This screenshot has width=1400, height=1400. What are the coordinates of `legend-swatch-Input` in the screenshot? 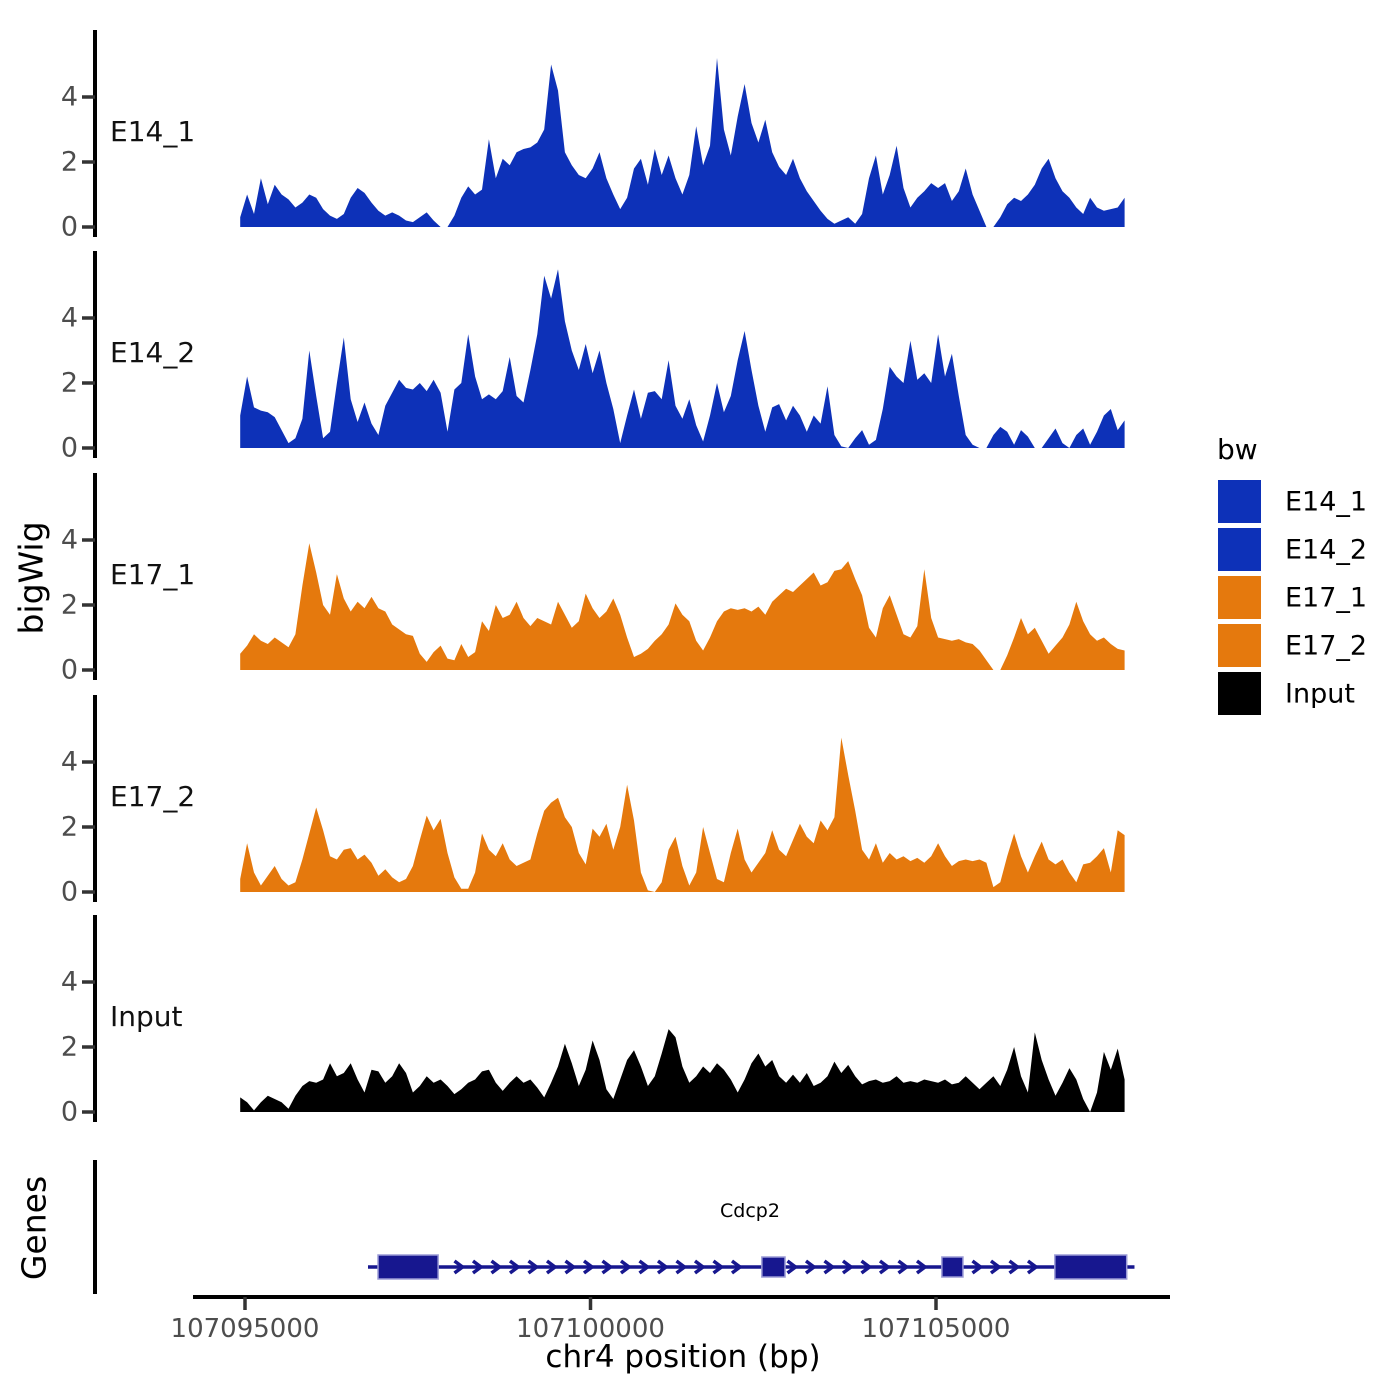 It's located at (1239, 693).